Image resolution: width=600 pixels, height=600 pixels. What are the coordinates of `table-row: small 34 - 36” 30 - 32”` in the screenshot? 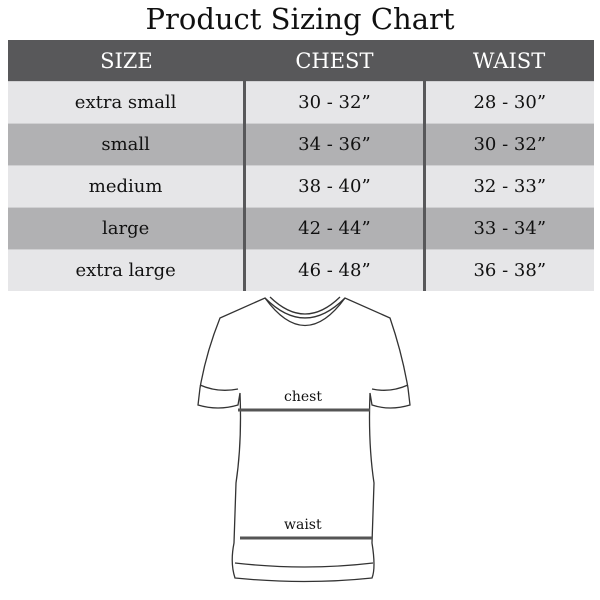 It's located at (301, 144).